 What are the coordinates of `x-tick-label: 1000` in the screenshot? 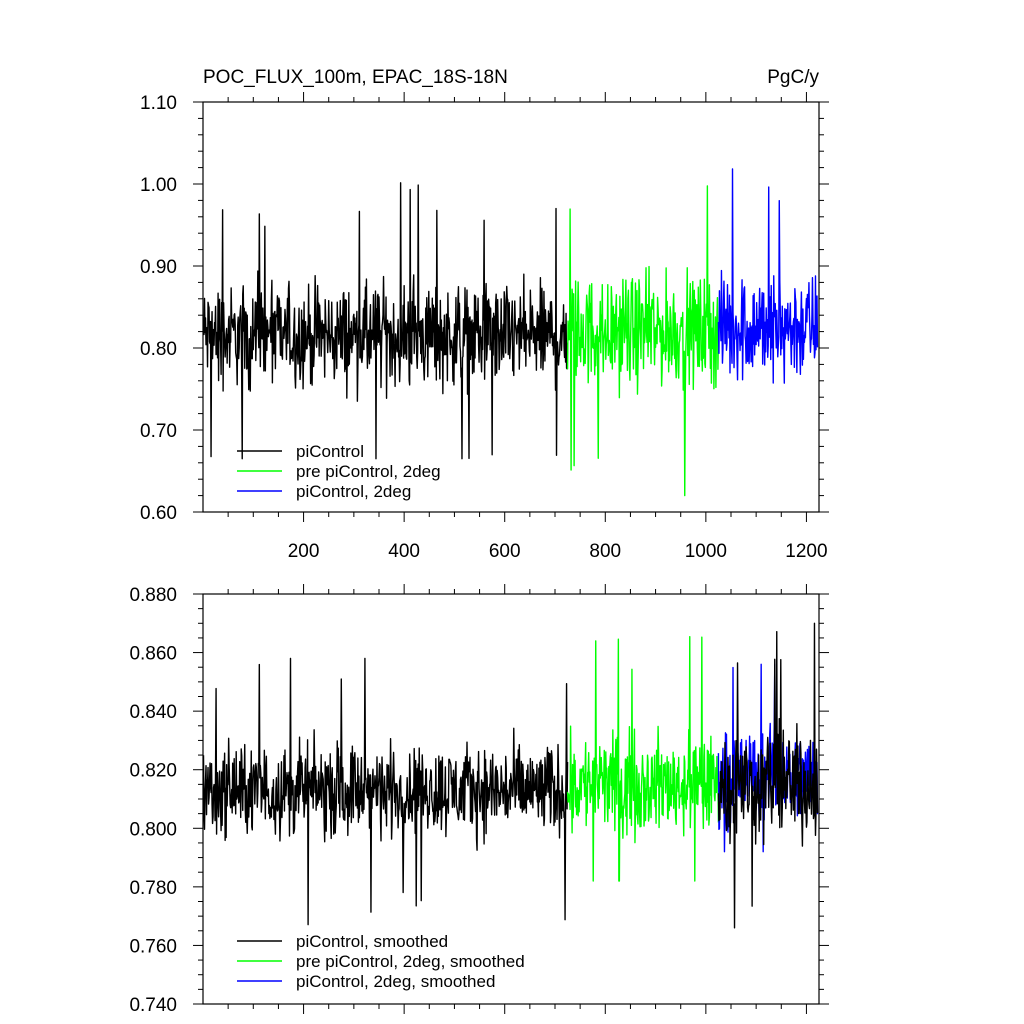 It's located at (706, 551).